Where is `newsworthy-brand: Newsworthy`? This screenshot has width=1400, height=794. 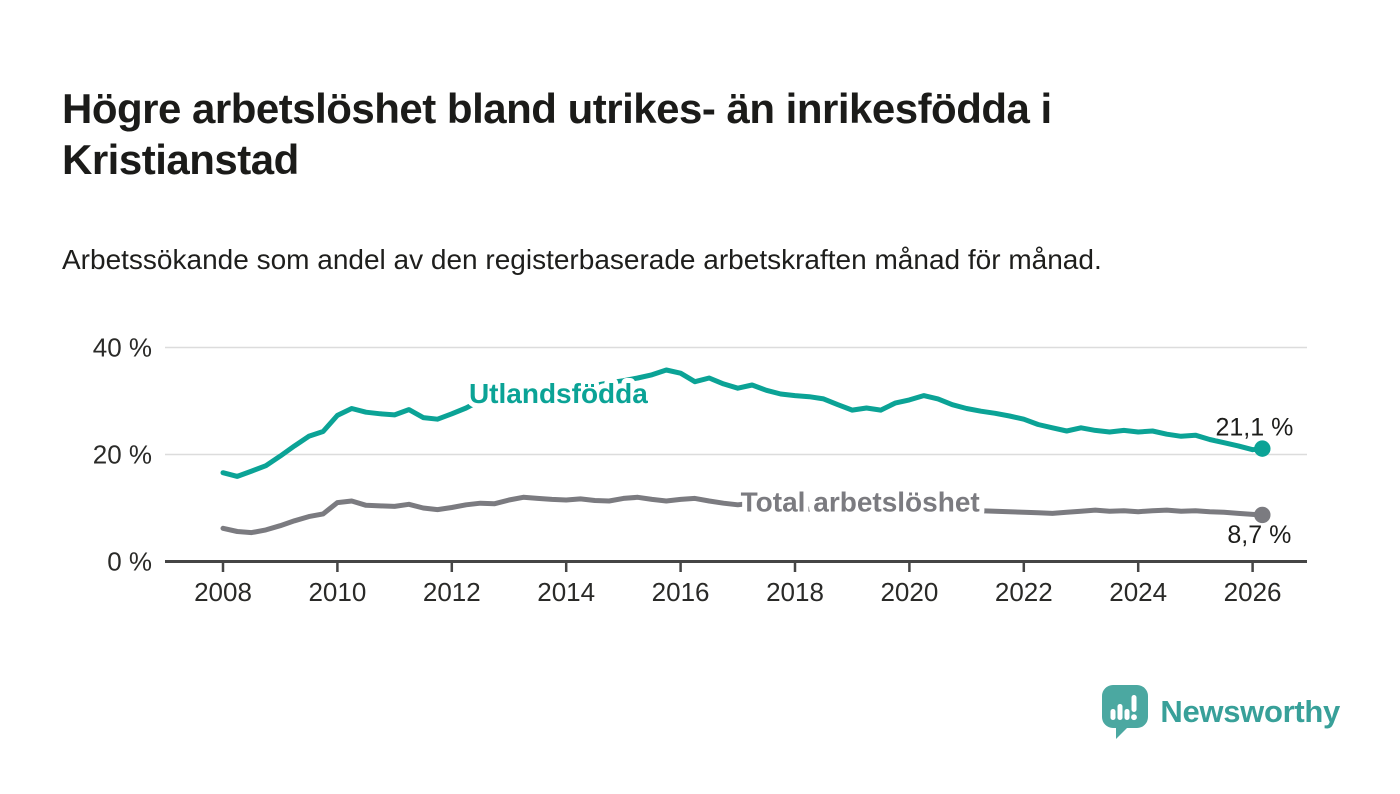
newsworthy-brand: Newsworthy is located at coordinates (1220, 712).